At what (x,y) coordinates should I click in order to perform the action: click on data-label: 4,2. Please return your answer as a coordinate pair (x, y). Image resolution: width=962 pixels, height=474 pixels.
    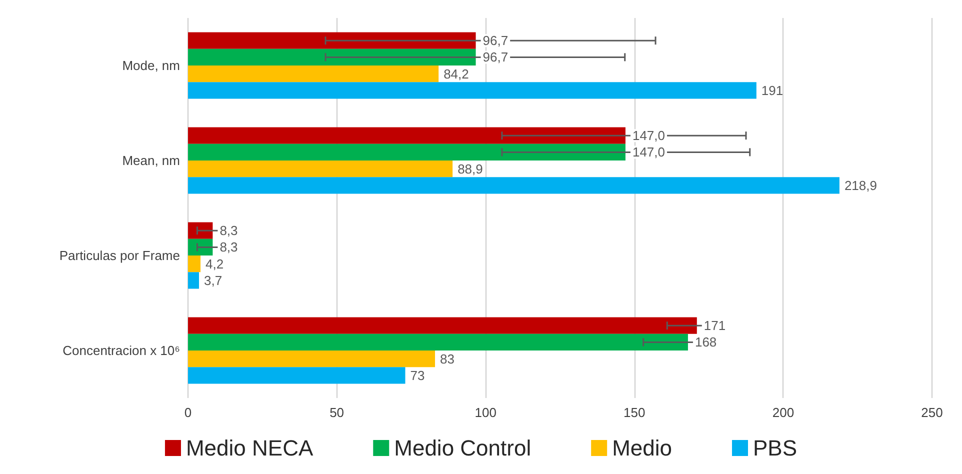
    Looking at the image, I should click on (215, 264).